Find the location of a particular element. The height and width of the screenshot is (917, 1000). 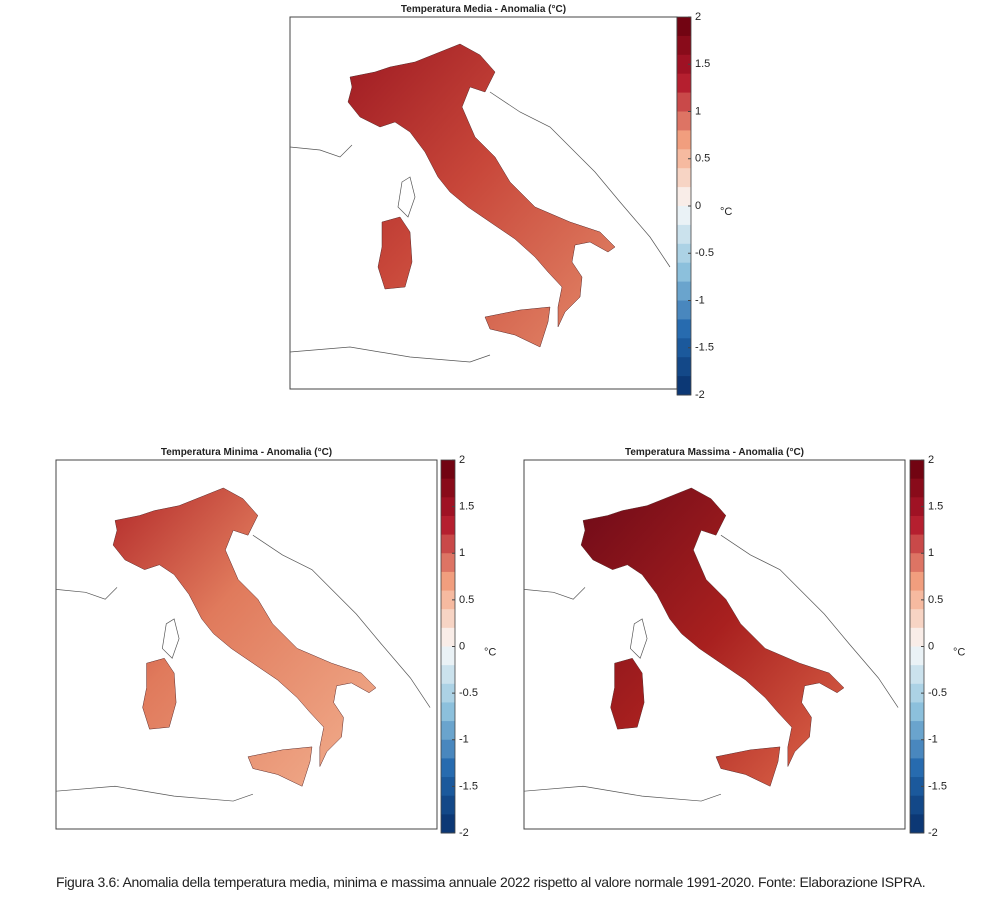

panel-title: Temperatura Media - Anomalia (°C) is located at coordinates (483, 9).